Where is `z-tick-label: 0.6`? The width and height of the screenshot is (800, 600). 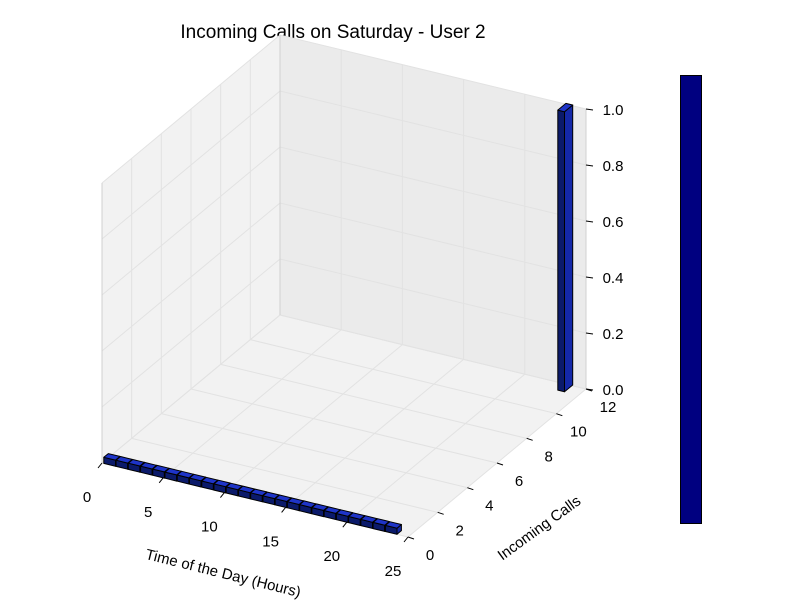 z-tick-label: 0.6 is located at coordinates (613, 222).